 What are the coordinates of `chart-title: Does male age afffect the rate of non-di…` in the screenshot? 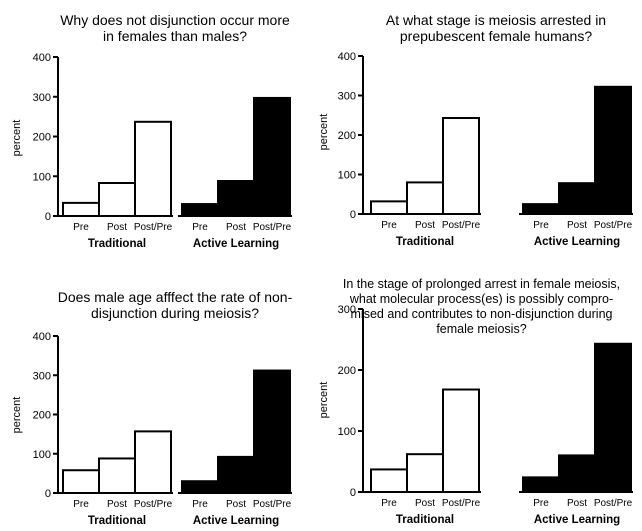 It's located at (175, 305).